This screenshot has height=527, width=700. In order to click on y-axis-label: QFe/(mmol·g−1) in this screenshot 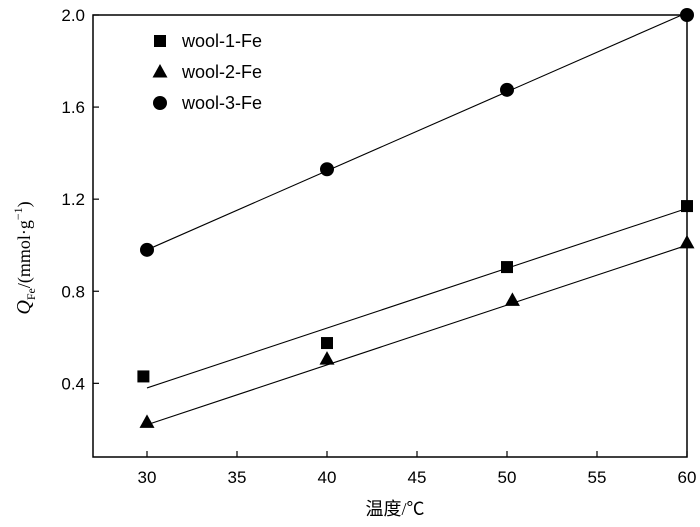, I will do `click(24, 257)`.